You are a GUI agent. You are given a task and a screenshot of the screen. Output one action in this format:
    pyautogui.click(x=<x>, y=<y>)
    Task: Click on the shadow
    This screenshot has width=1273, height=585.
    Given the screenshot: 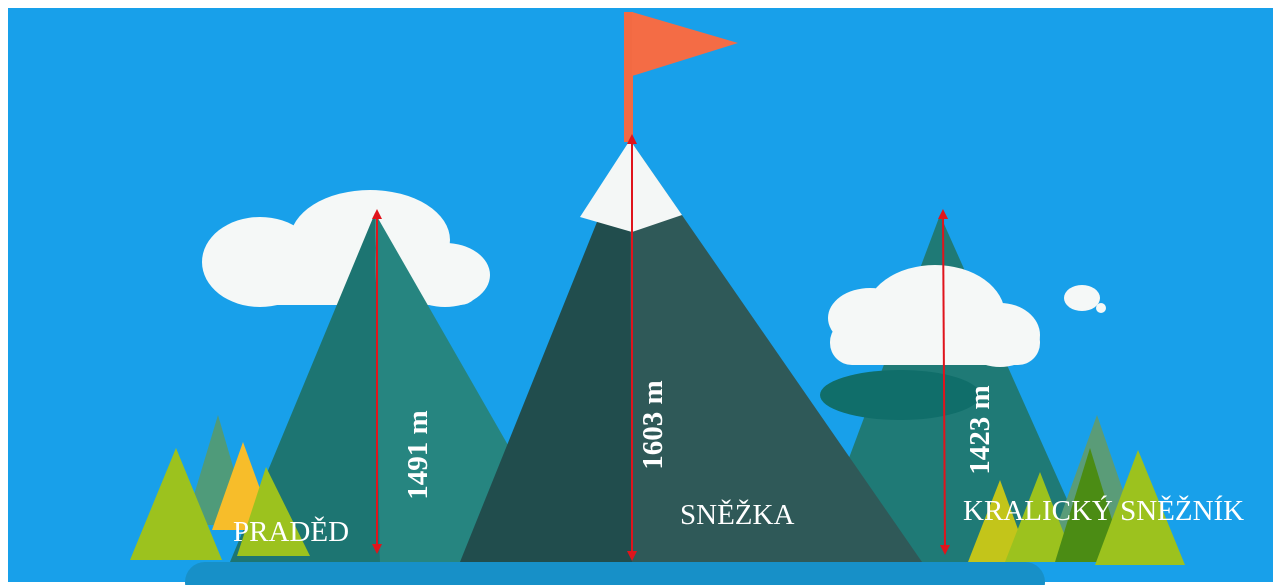 What is the action you would take?
    pyautogui.click(x=900, y=395)
    